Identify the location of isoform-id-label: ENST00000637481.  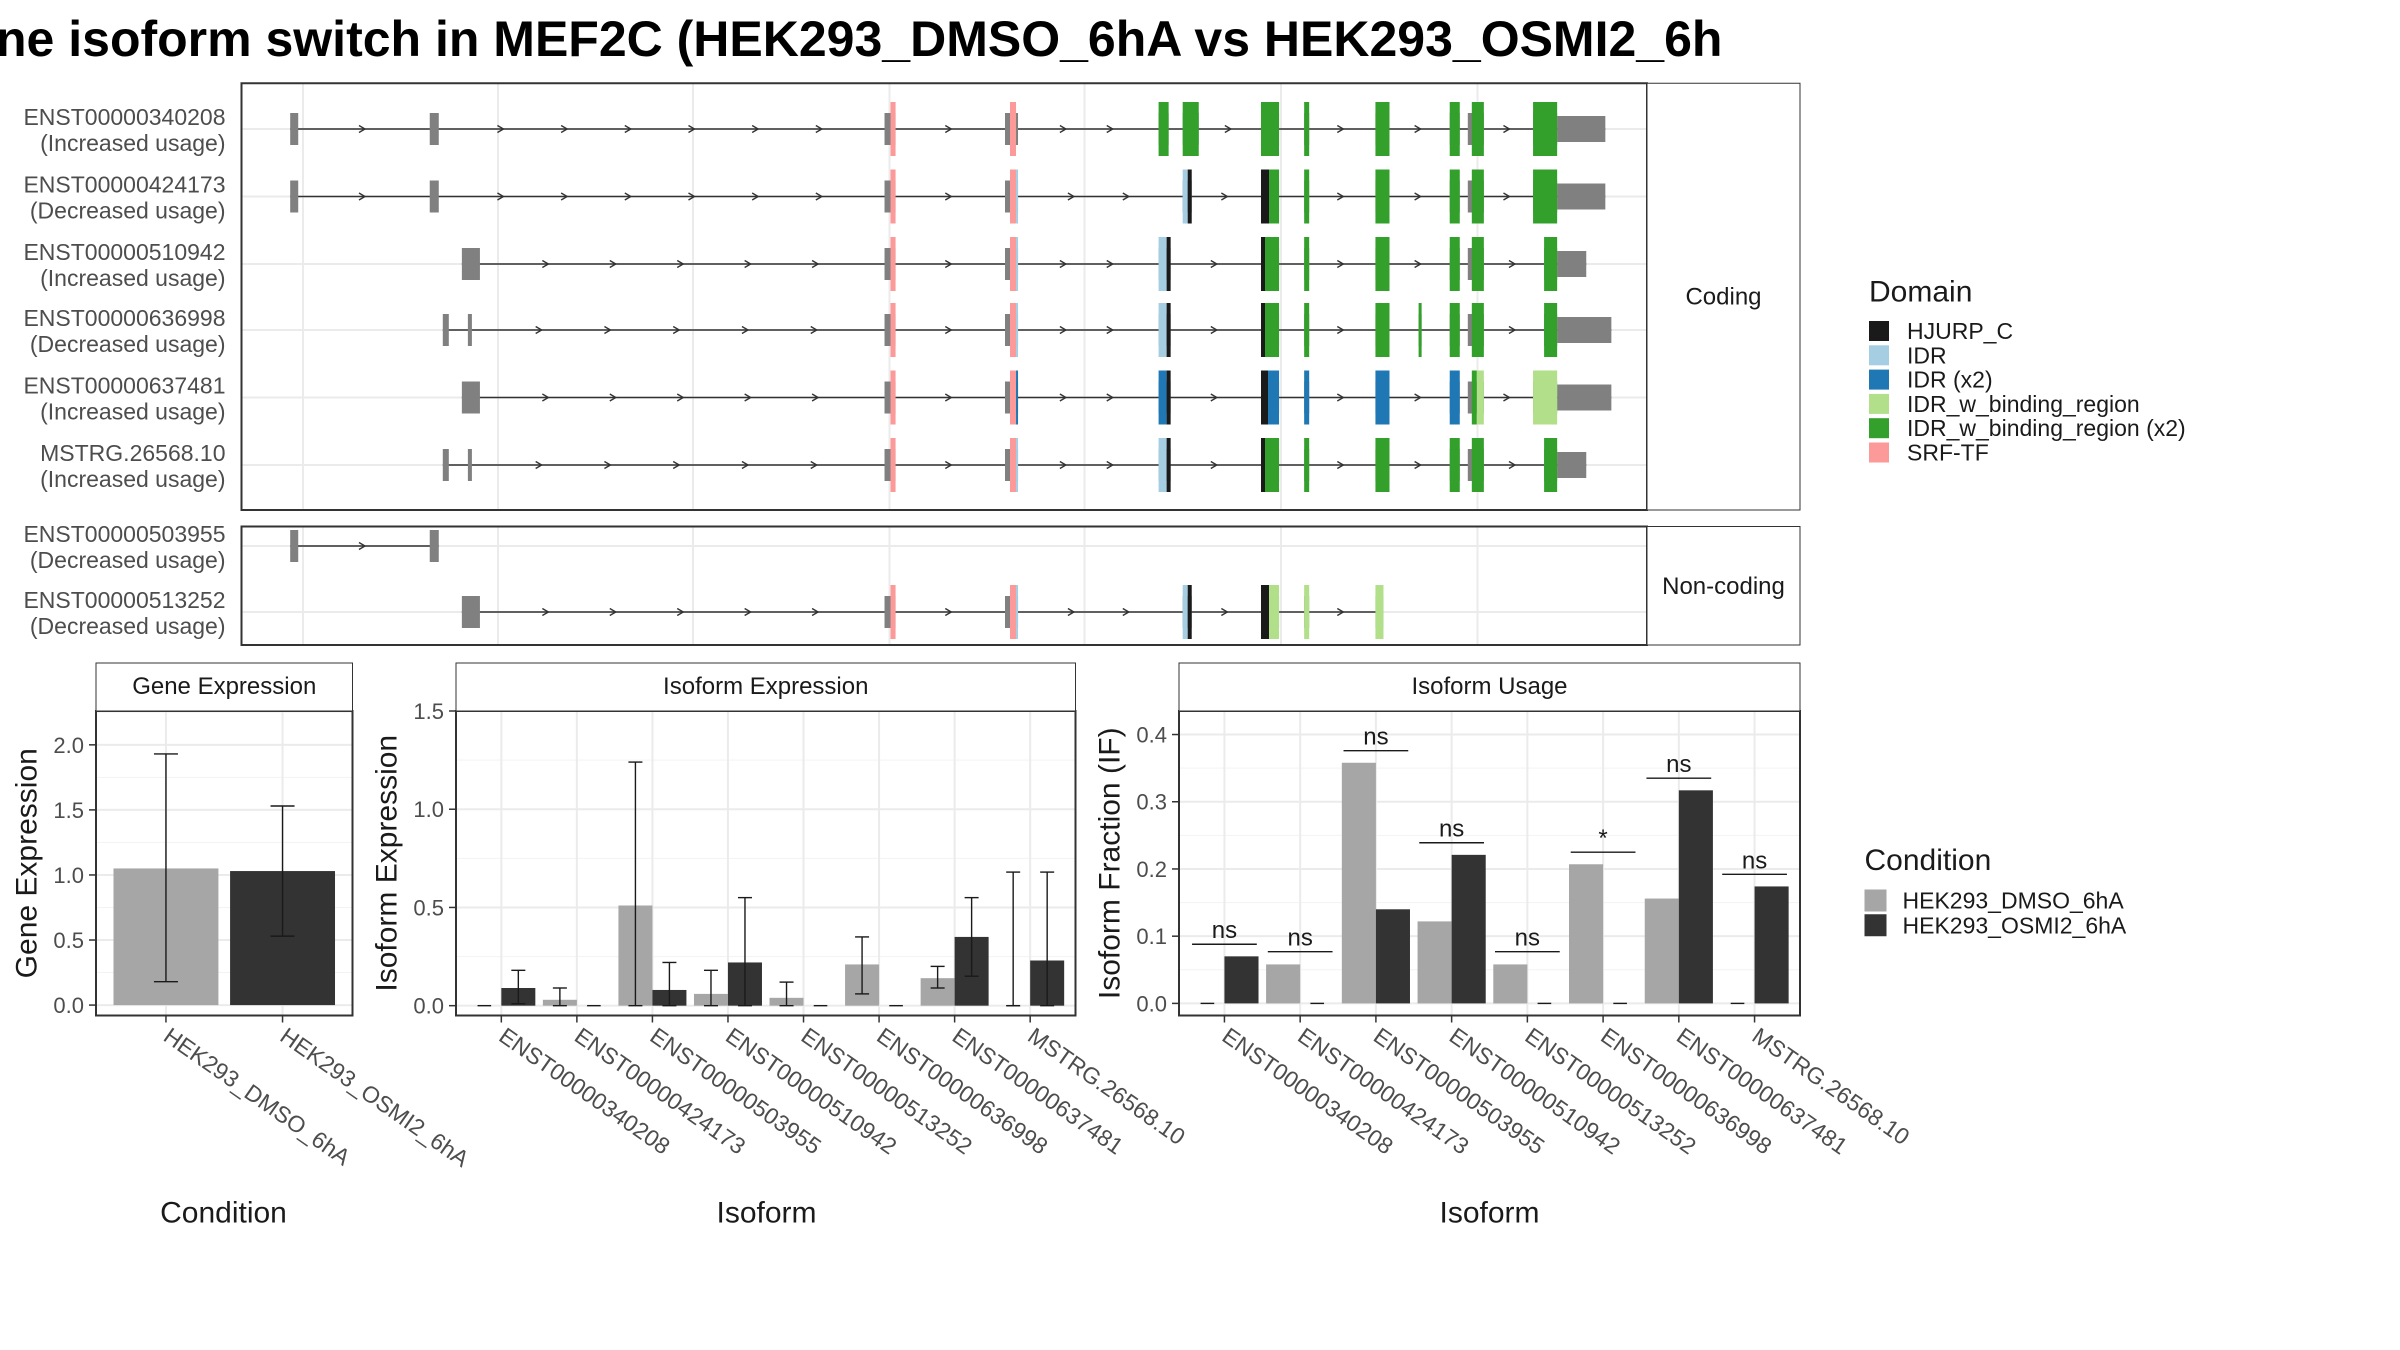
(124, 386).